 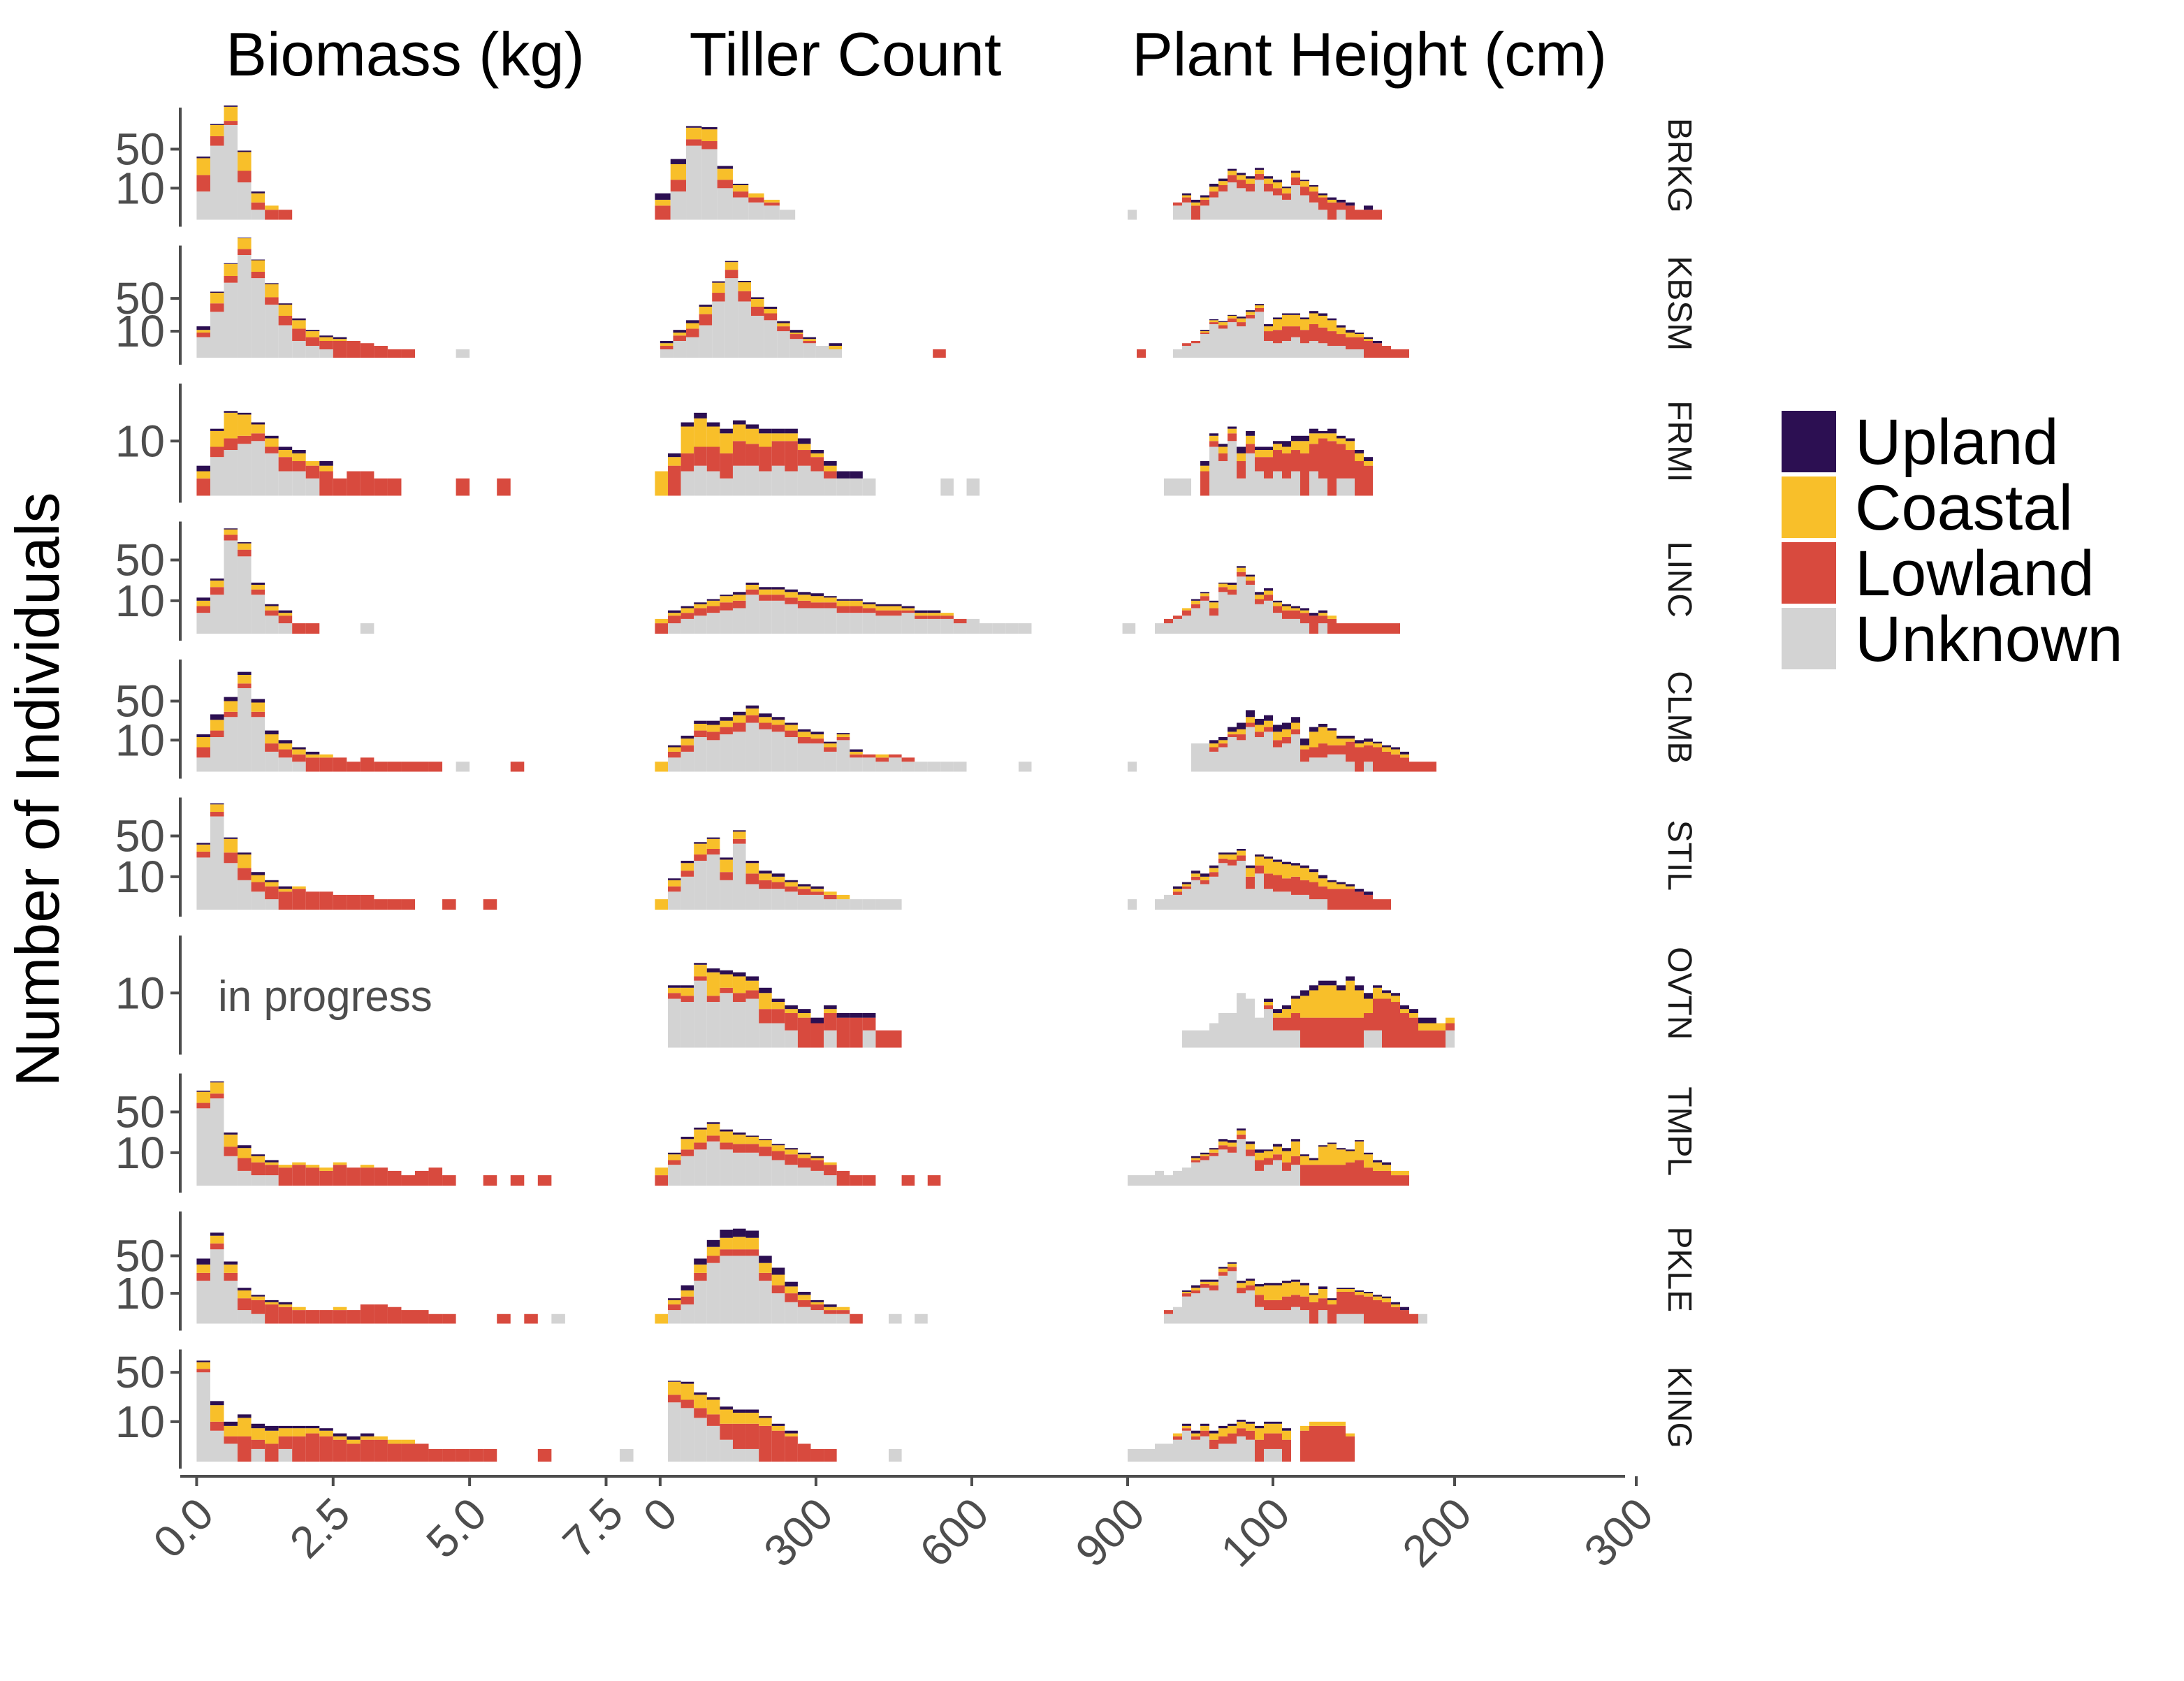 What do you see at coordinates (360, 721) in the screenshot?
I see `panel-clmb-biomass-kg` at bounding box center [360, 721].